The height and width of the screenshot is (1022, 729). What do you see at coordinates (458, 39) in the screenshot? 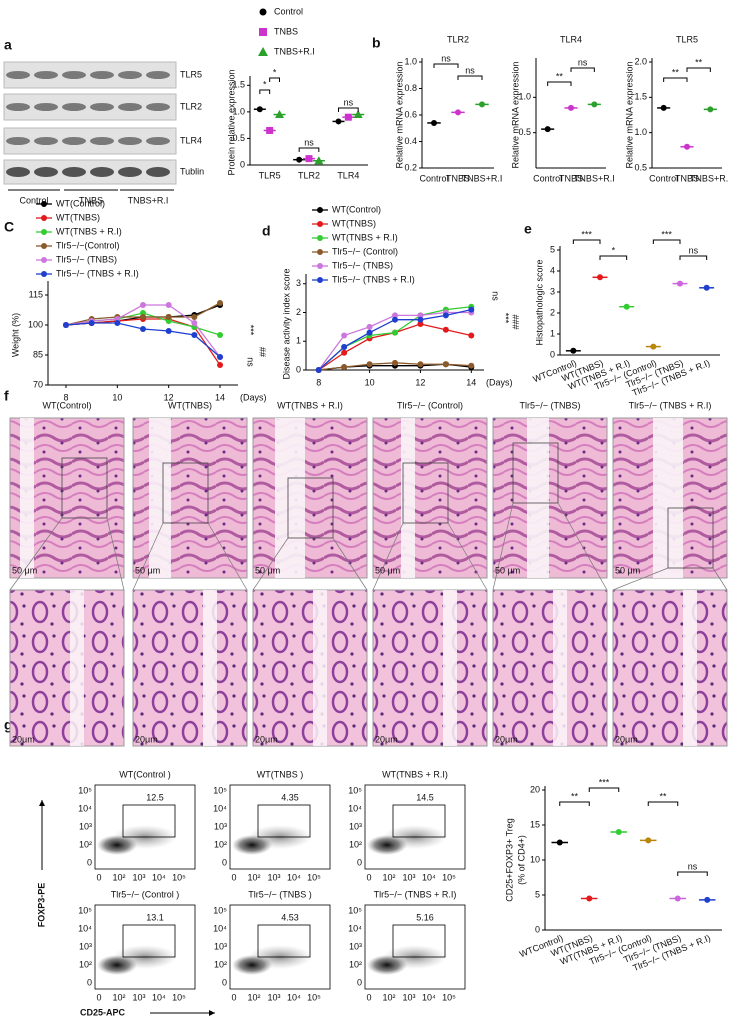
I see `chart-title: TLR2` at bounding box center [458, 39].